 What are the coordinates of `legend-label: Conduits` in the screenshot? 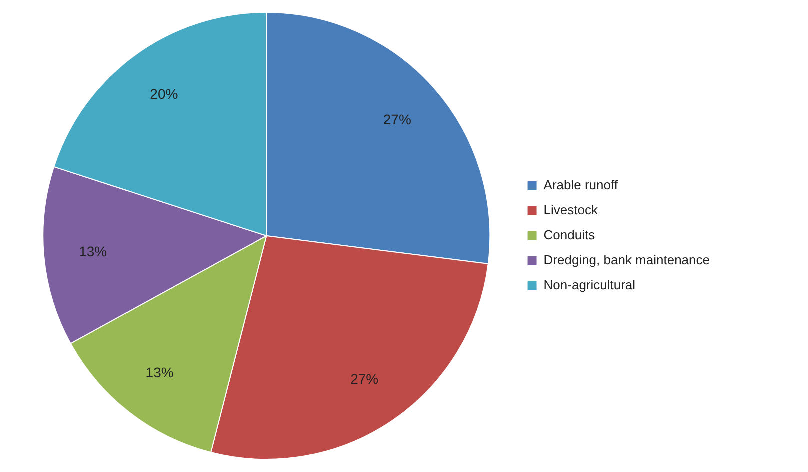 It's located at (570, 235).